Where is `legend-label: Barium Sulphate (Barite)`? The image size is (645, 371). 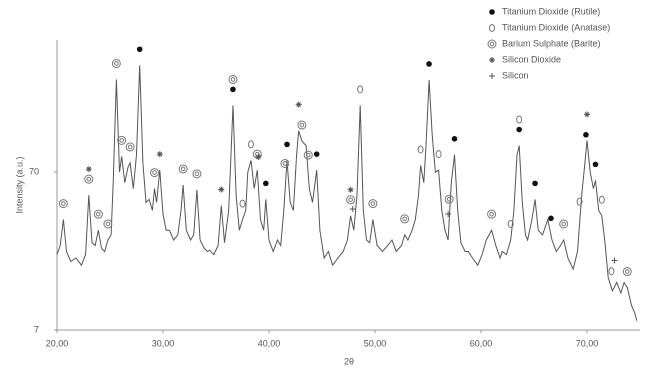 legend-label: Barium Sulphate (Barite) is located at coordinates (551, 43).